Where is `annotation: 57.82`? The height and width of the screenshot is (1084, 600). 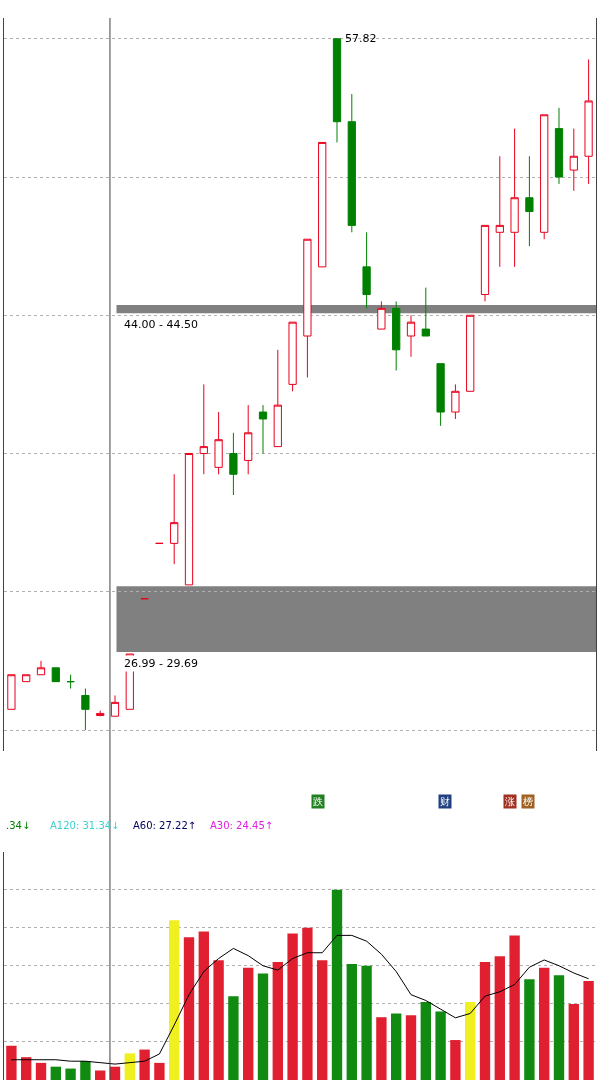
annotation: 57.82 is located at coordinates (361, 38).